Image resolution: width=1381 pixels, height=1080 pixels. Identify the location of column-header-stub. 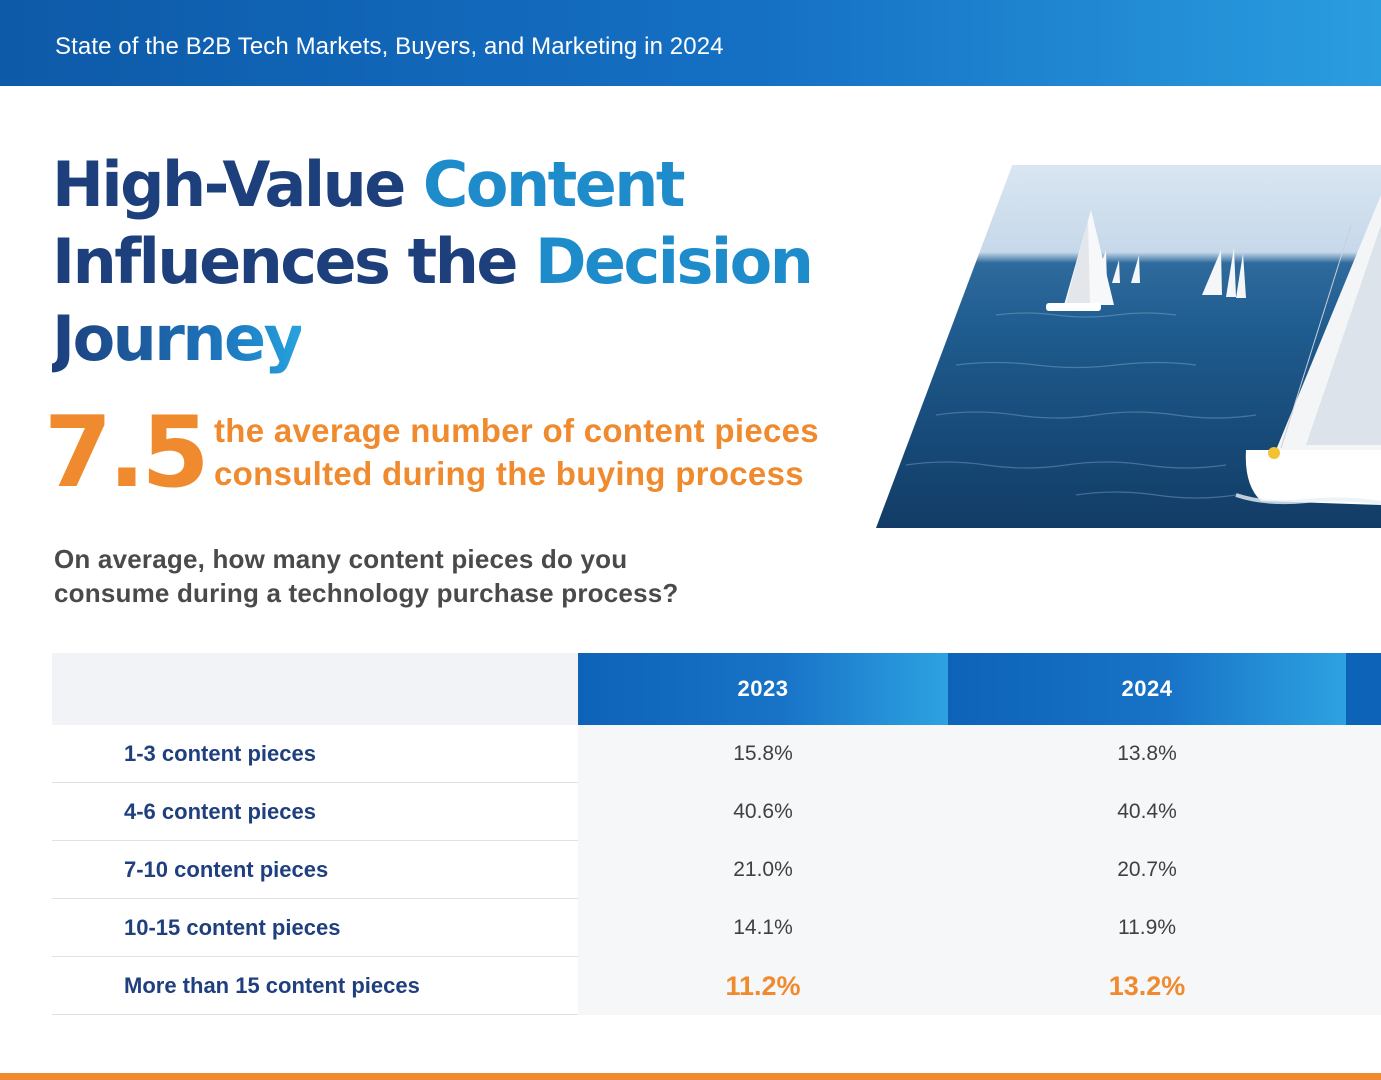
(1363, 689).